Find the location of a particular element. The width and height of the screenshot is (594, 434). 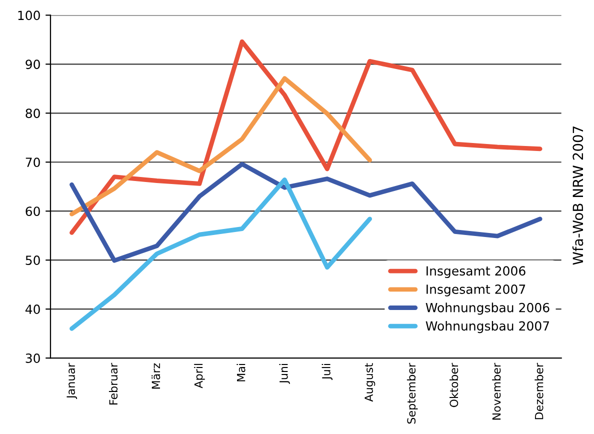

y-tick-label: 30 is located at coordinates (33, 358).